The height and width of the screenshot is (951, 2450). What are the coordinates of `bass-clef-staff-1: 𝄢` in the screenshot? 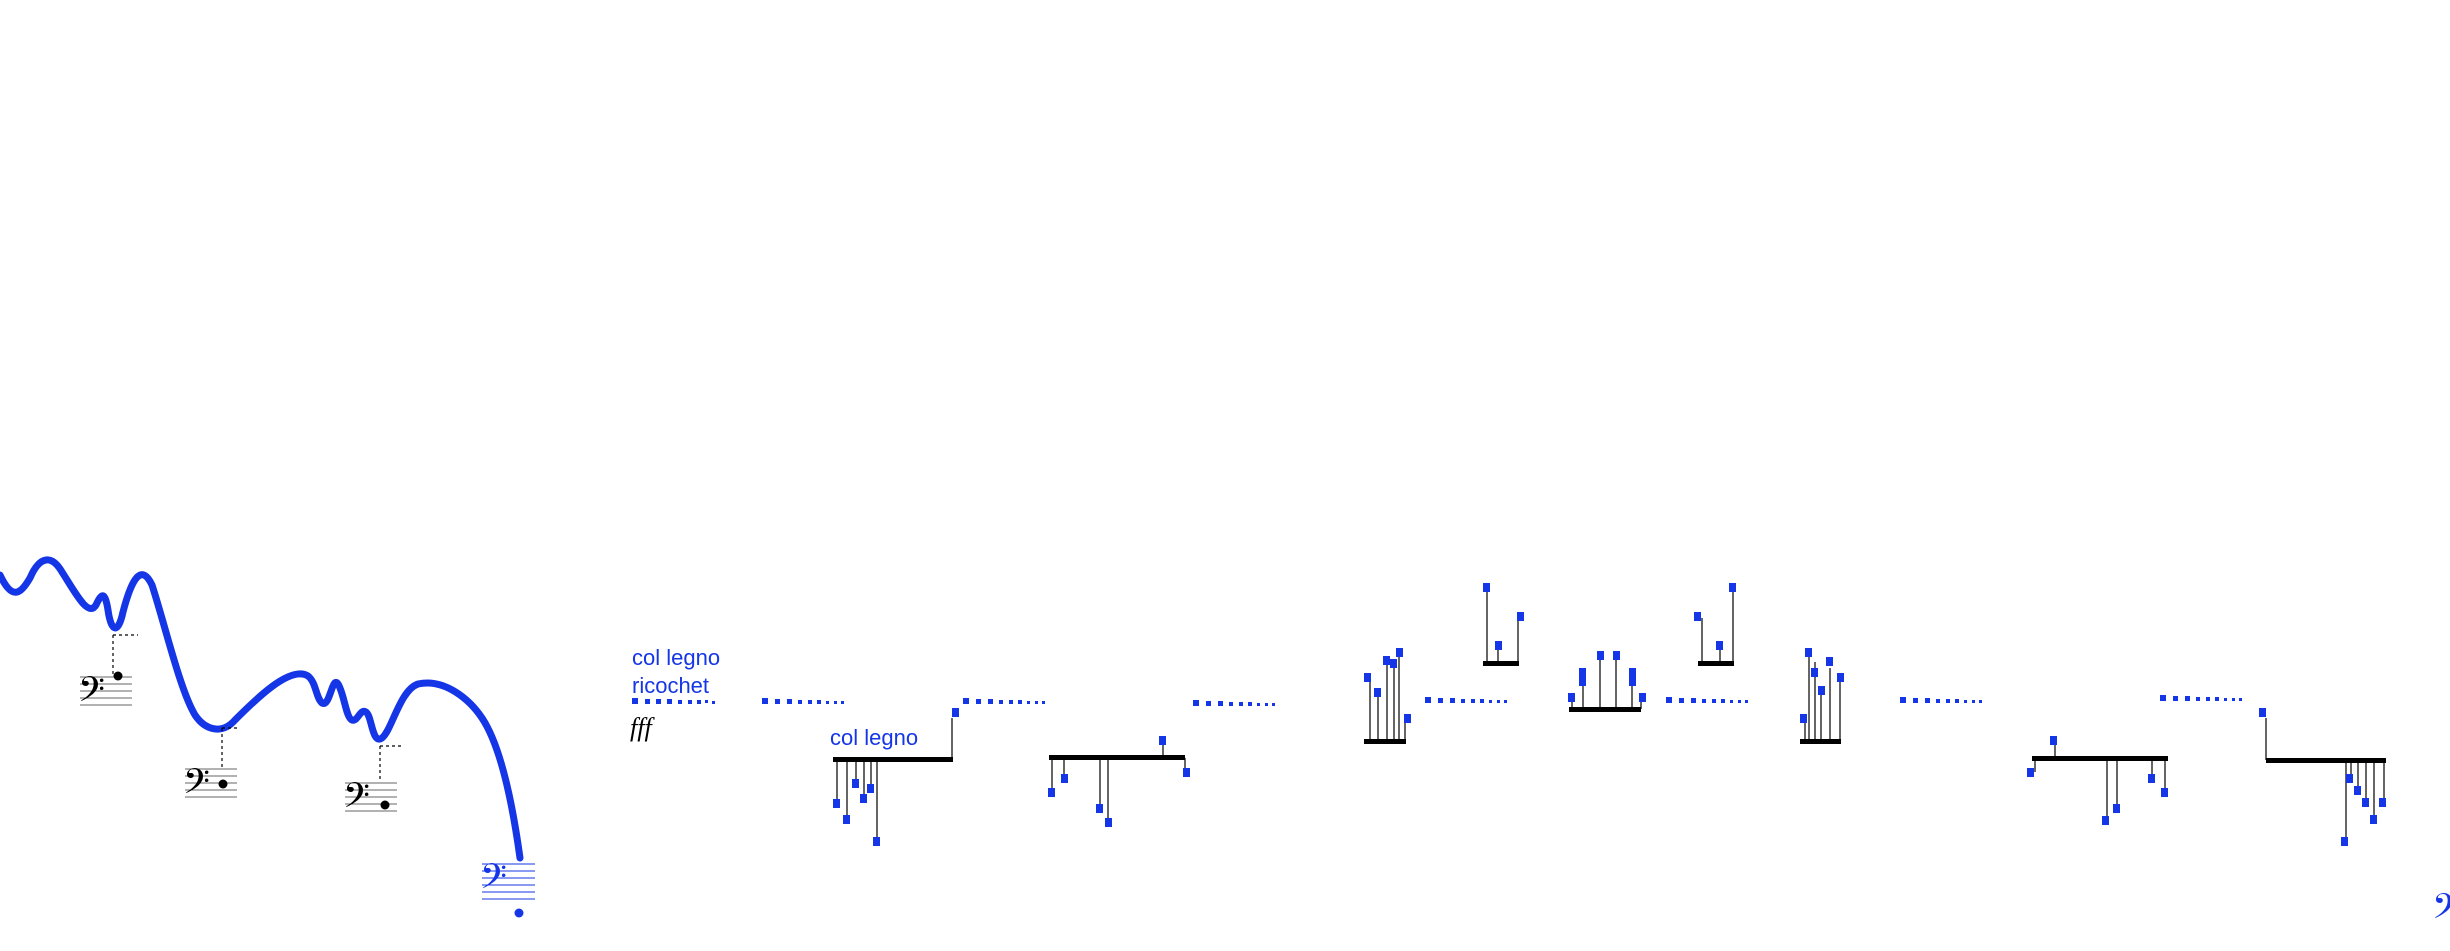 It's located at (105, 693).